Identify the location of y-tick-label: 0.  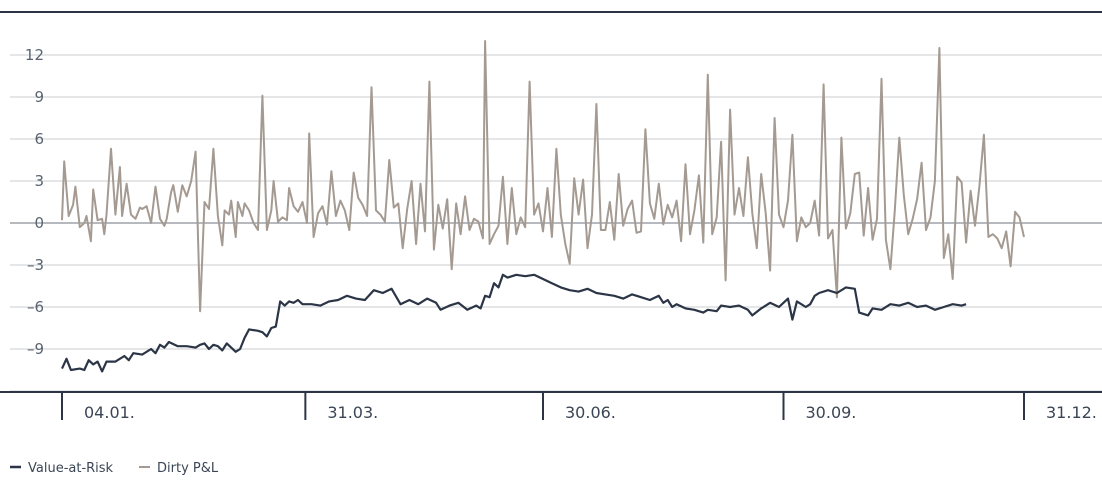
(39, 223).